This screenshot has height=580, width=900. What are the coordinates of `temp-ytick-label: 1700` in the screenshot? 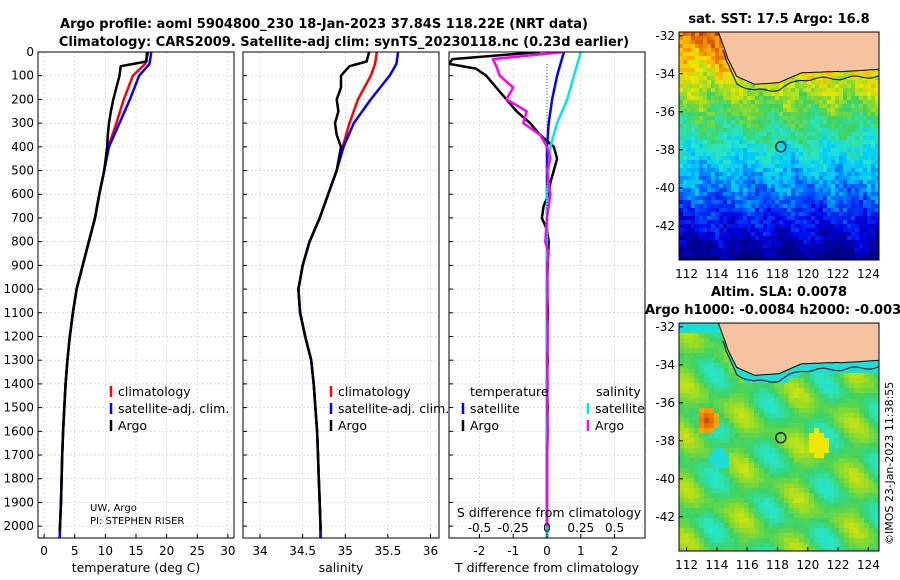 It's located at (18, 455).